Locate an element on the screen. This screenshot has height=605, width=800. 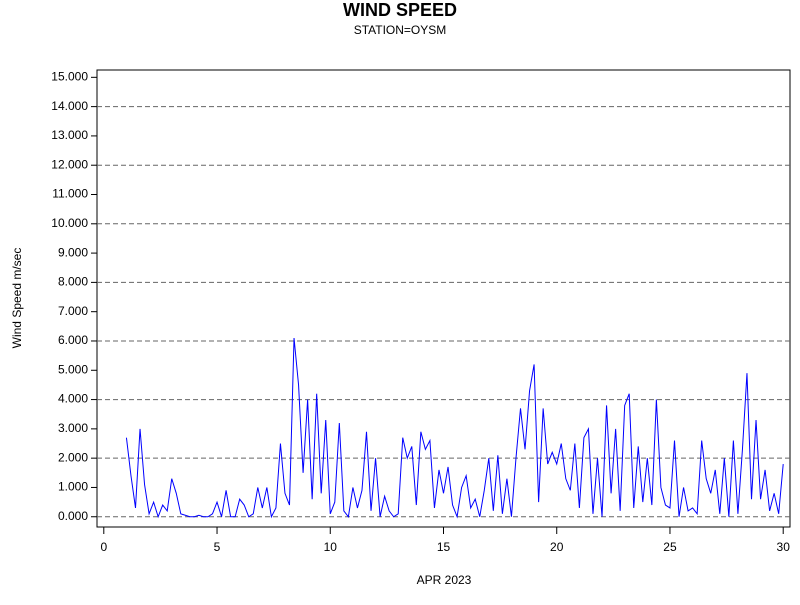
y-tick-label: 0.000 is located at coordinates (73, 516).